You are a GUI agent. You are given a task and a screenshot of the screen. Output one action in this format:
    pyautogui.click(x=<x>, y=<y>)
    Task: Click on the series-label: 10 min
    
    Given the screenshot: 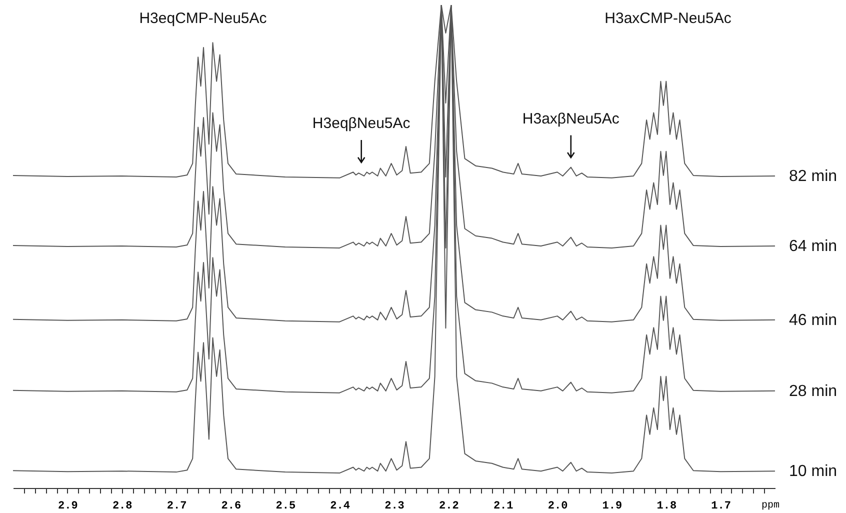 What is the action you would take?
    pyautogui.click(x=813, y=471)
    